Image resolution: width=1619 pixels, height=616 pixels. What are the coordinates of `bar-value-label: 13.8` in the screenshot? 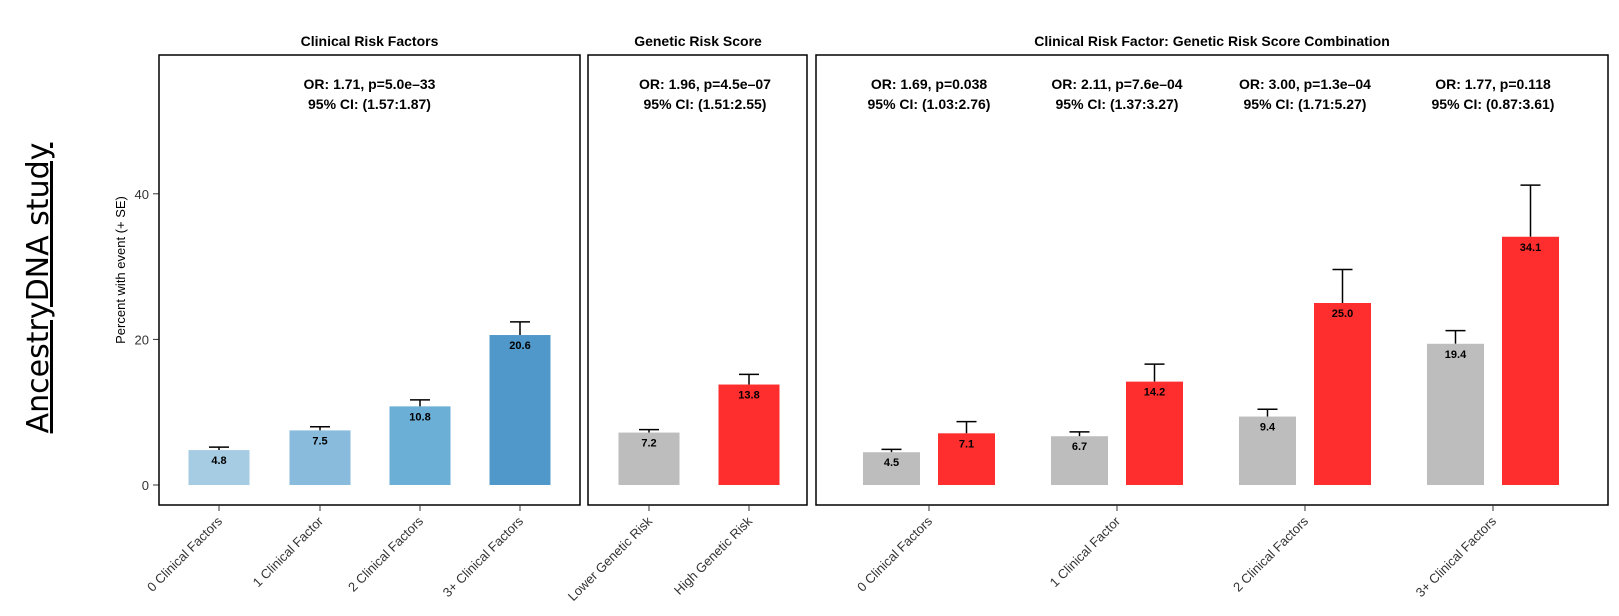 It's located at (748, 396).